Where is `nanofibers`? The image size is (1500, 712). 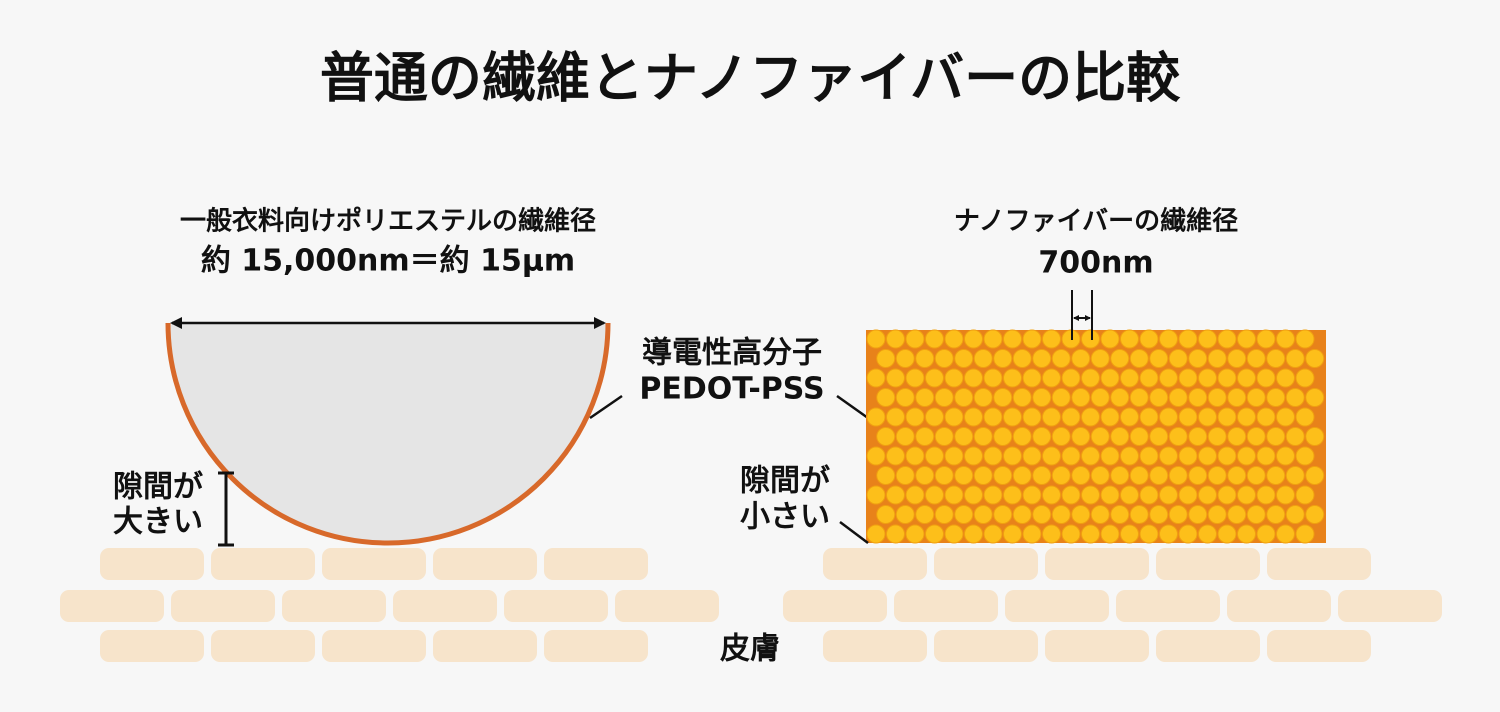 nanofibers is located at coordinates (1095, 436).